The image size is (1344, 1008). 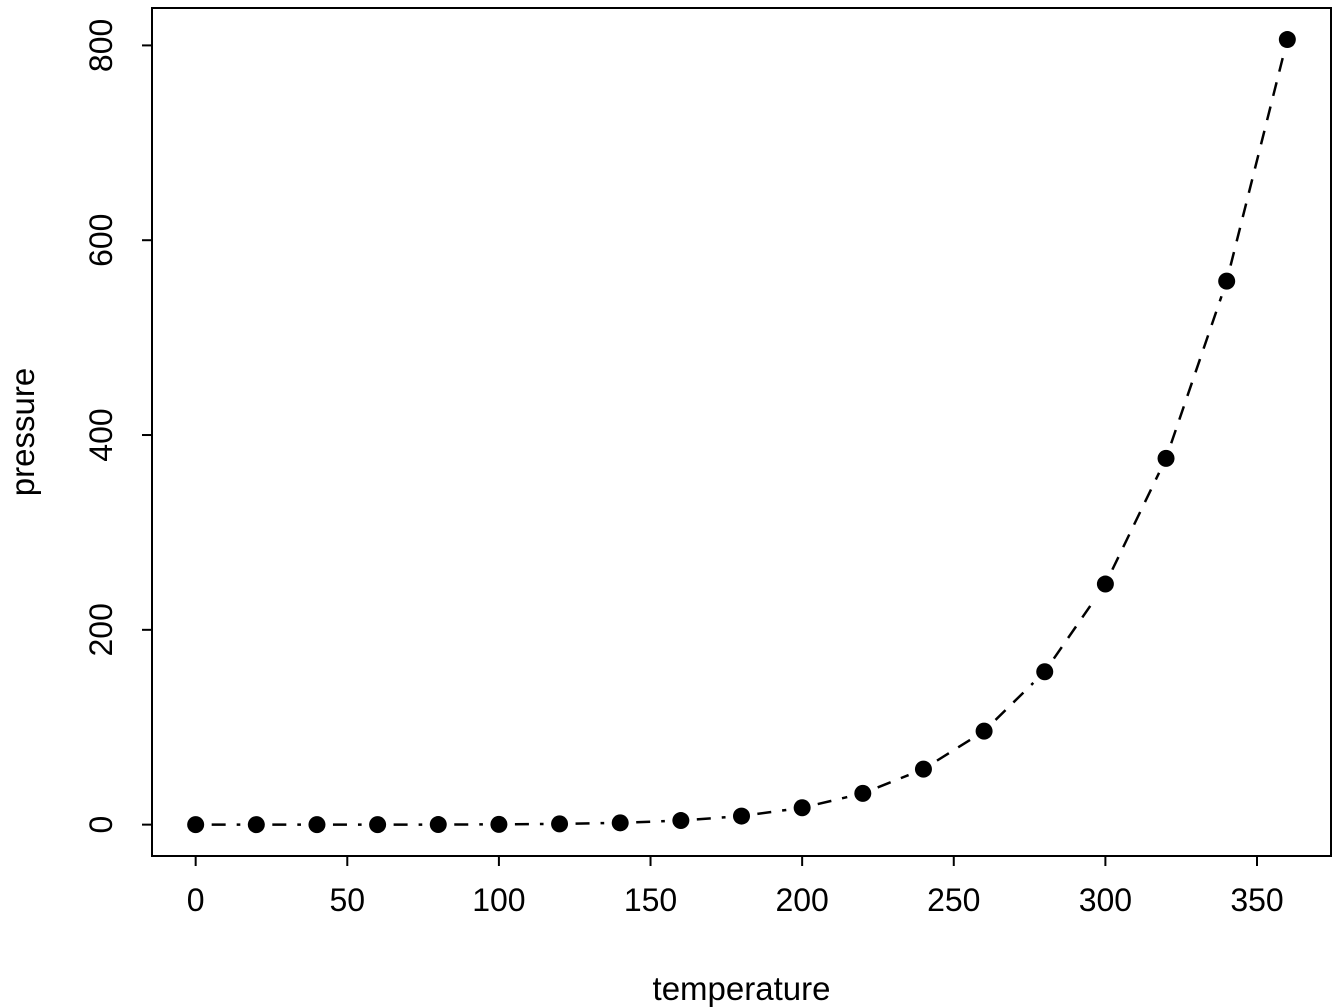 What do you see at coordinates (953, 900) in the screenshot?
I see `x-tick-label: 250` at bounding box center [953, 900].